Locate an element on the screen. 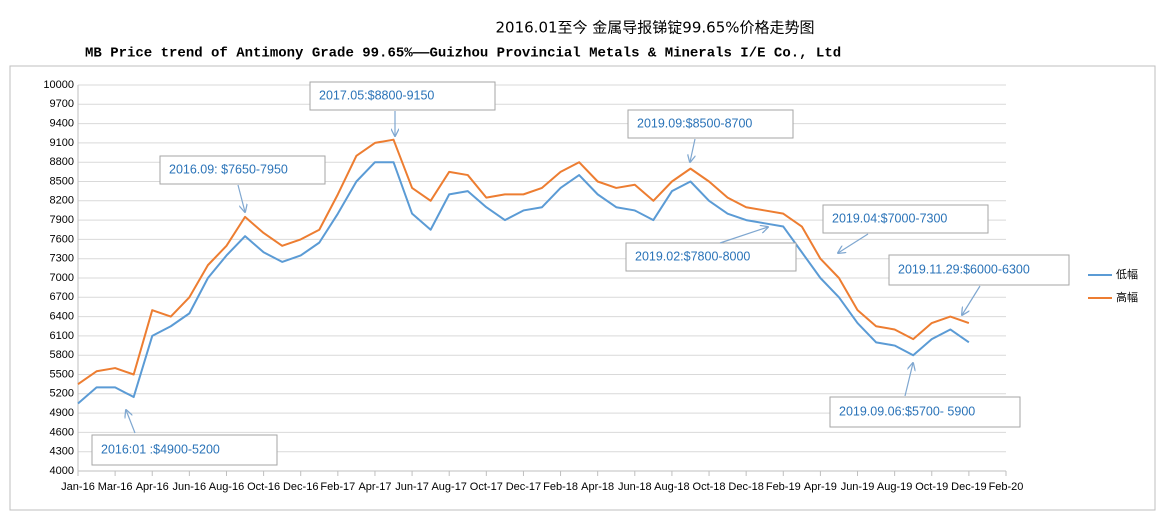 The height and width of the screenshot is (520, 1167). x-tick-label: Jan-16 is located at coordinates (78, 487).